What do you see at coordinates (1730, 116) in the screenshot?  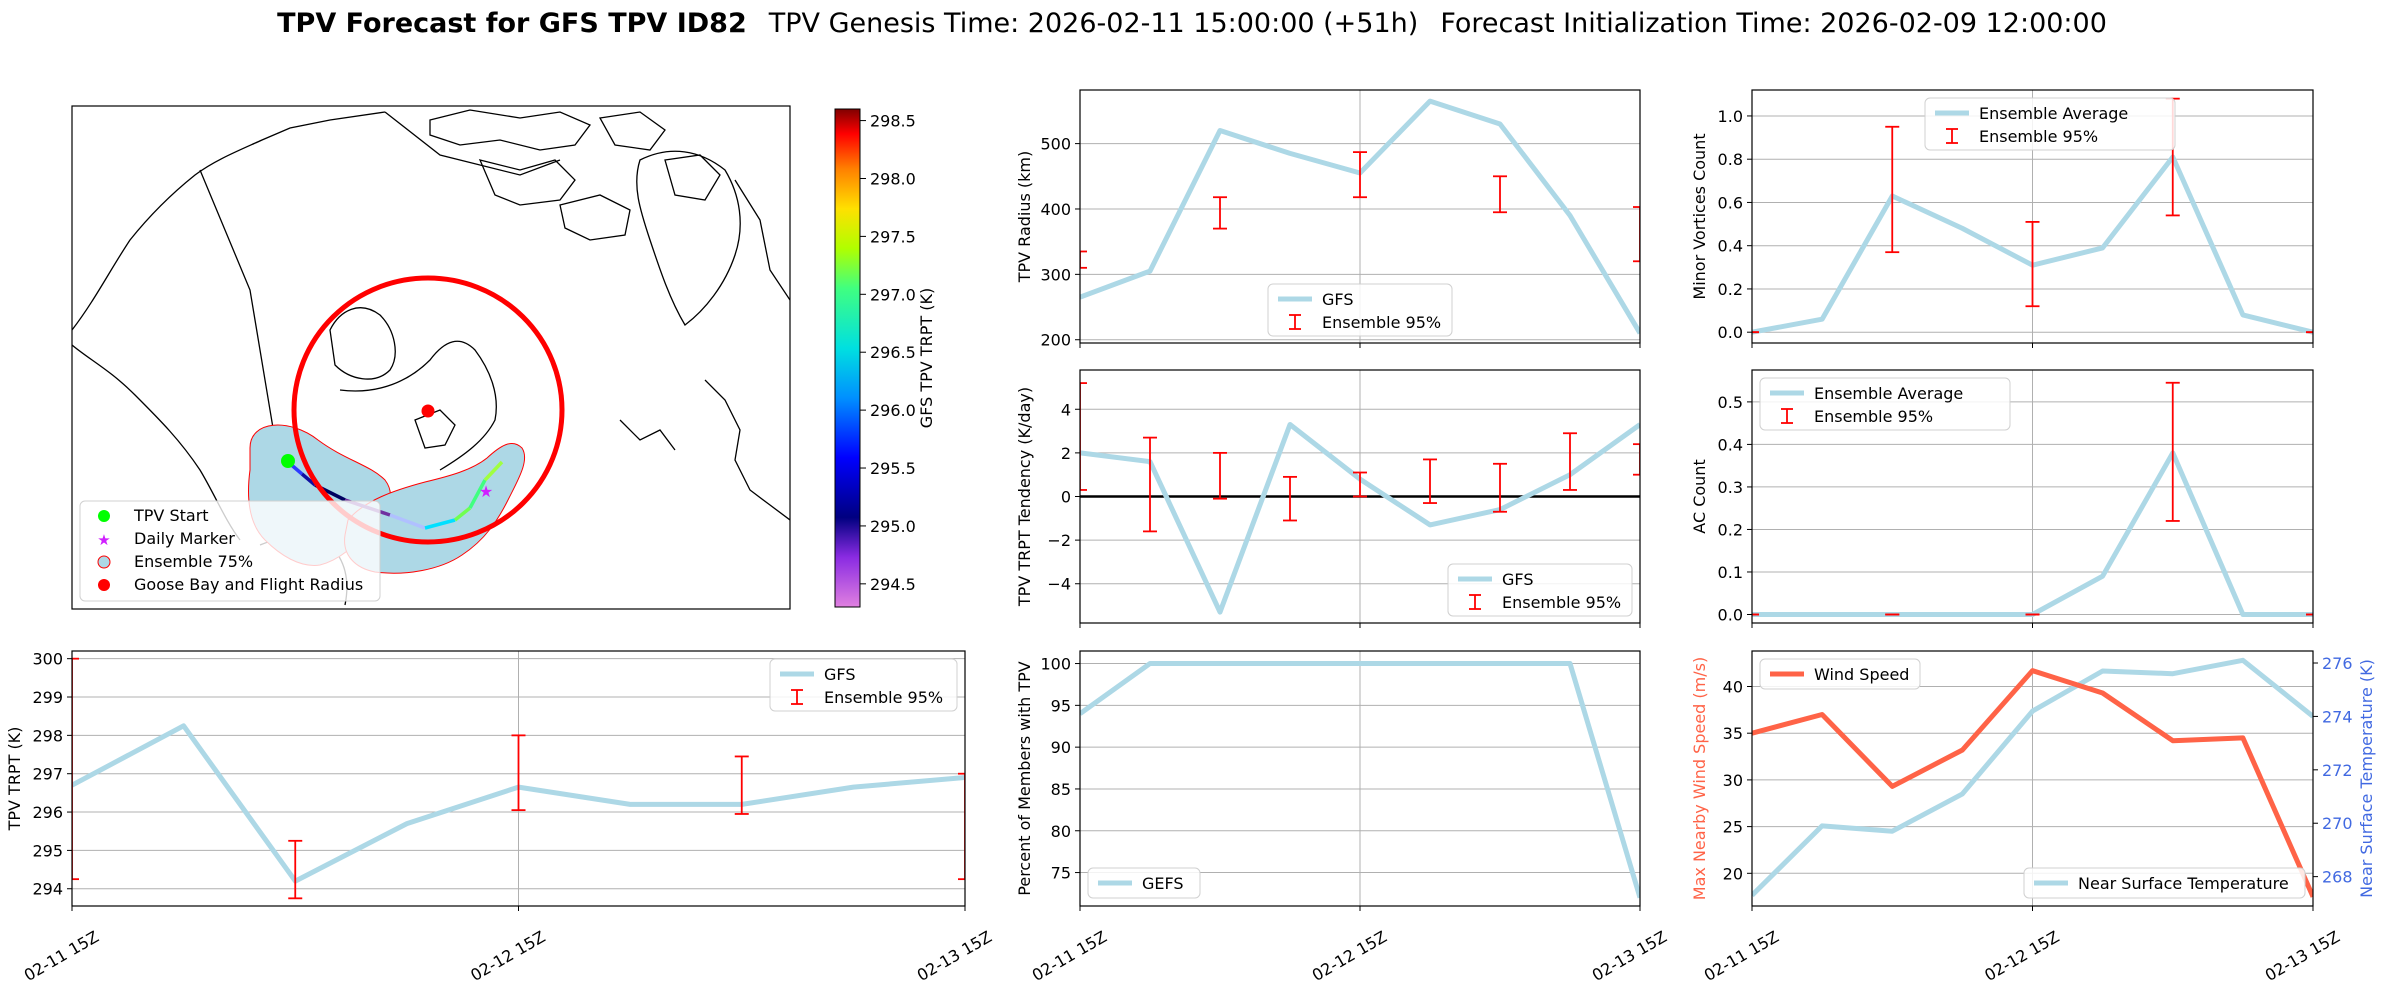 I see `ytick-label: 1.0` at bounding box center [1730, 116].